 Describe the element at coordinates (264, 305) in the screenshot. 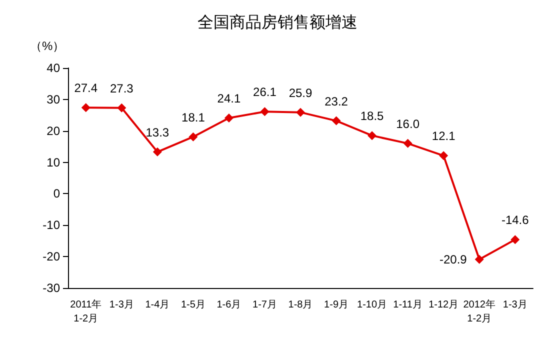

I see `x-tick-label: 1-7月` at that location.